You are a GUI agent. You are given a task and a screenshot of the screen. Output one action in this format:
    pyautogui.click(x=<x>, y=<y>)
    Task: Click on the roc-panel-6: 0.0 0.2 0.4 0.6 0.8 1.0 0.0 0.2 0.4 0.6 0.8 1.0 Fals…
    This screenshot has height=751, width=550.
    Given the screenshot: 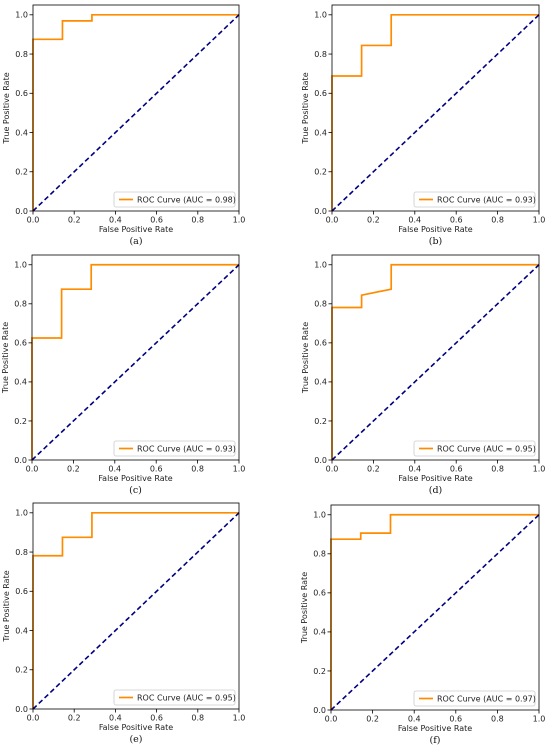 What is the action you would take?
    pyautogui.click(x=423, y=625)
    